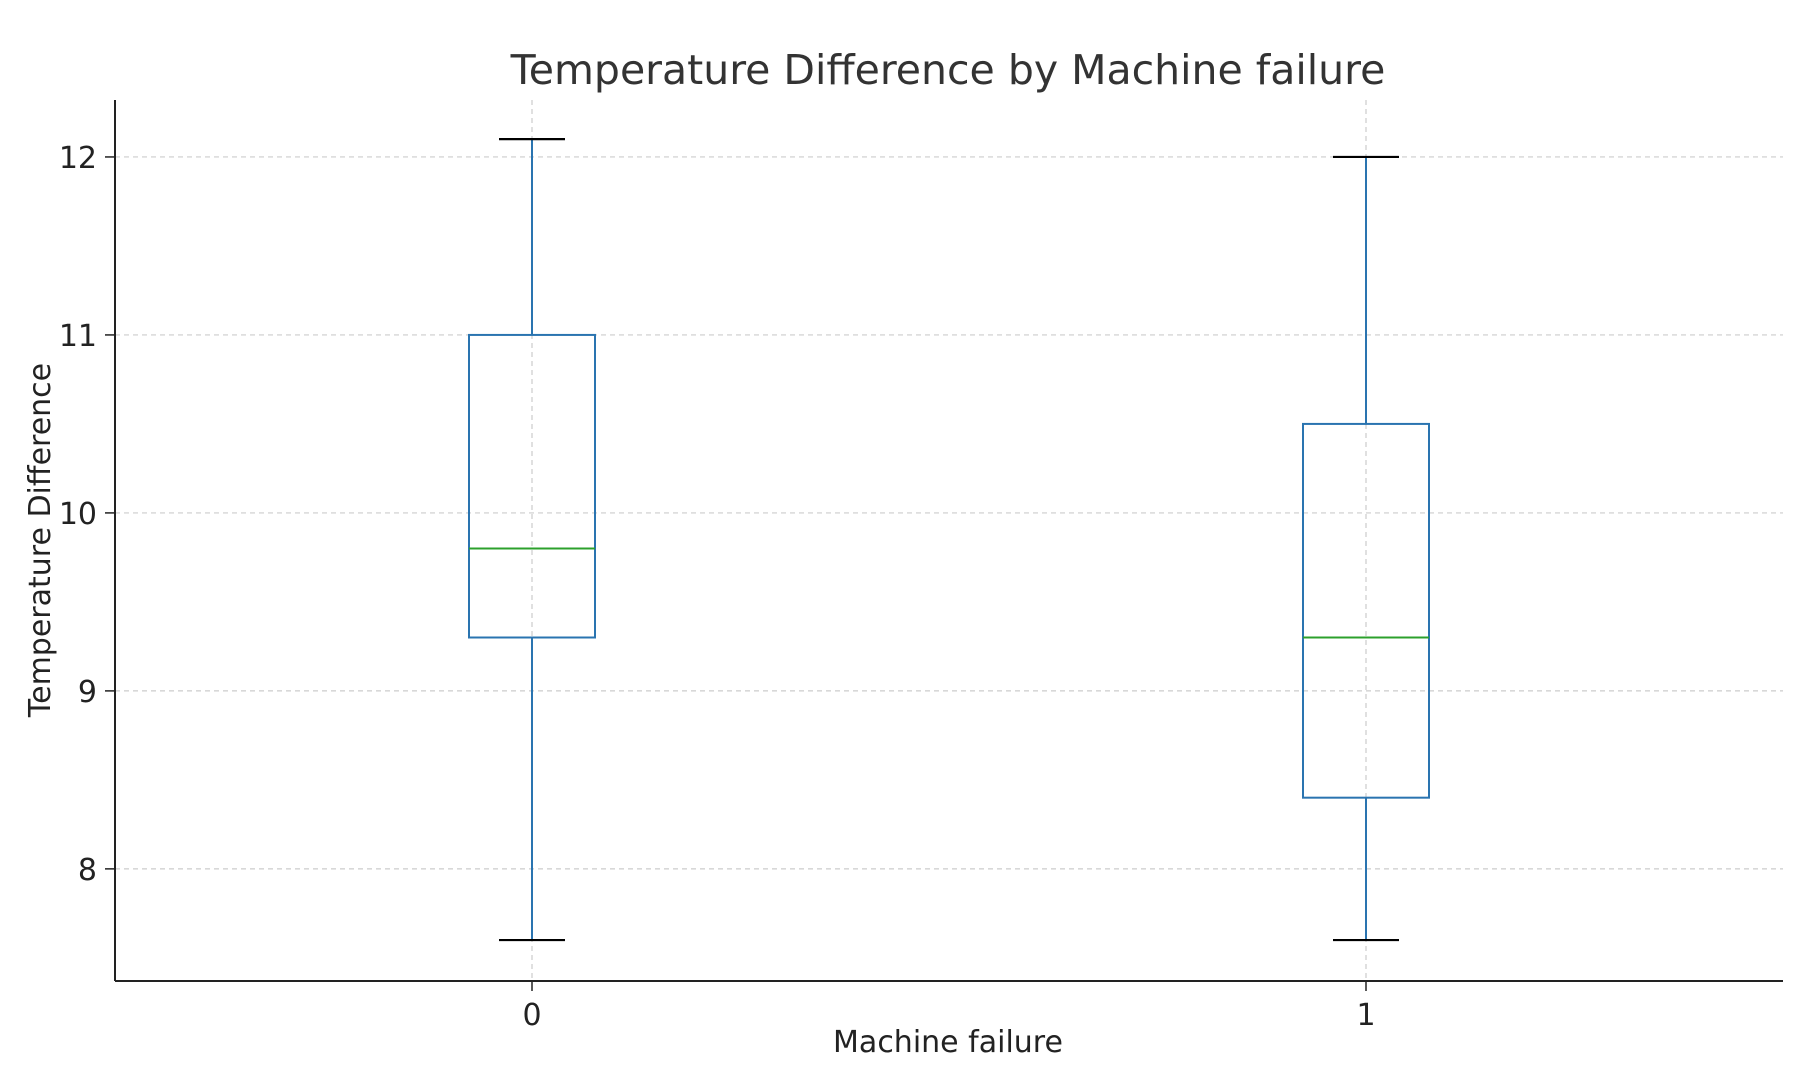 This screenshot has width=1800, height=1080. What do you see at coordinates (948, 1042) in the screenshot?
I see `x-axis-label: Machine failure` at bounding box center [948, 1042].